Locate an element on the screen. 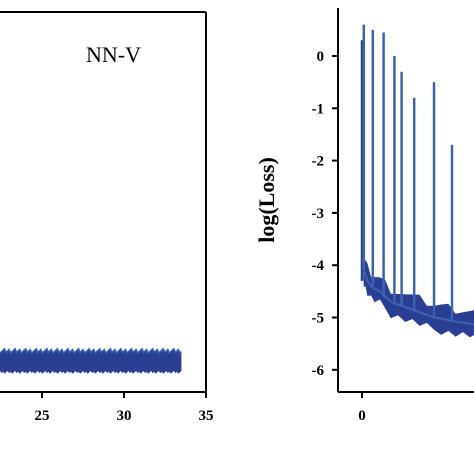 The image size is (474, 474). right-y-tick-label: -4 is located at coordinates (318, 266).